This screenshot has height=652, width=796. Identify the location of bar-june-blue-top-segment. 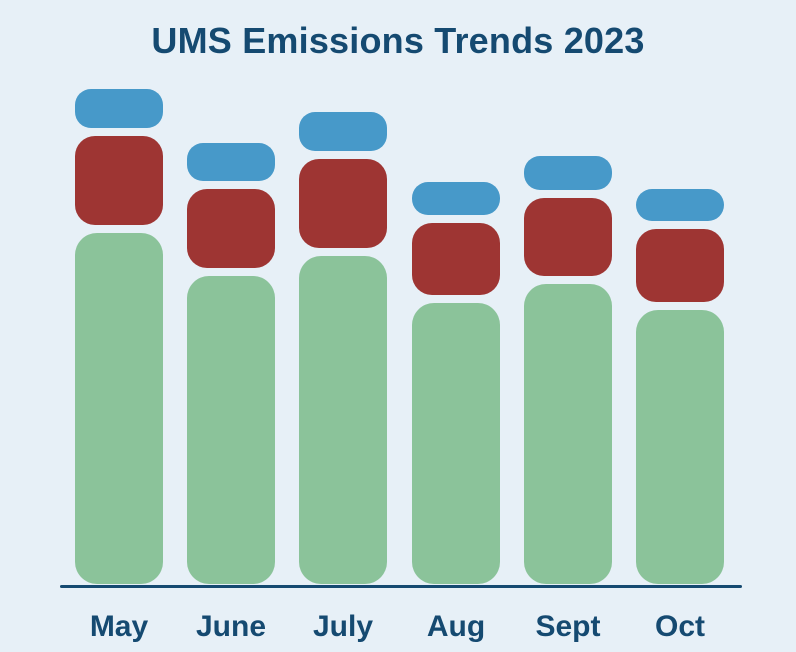
(231, 162).